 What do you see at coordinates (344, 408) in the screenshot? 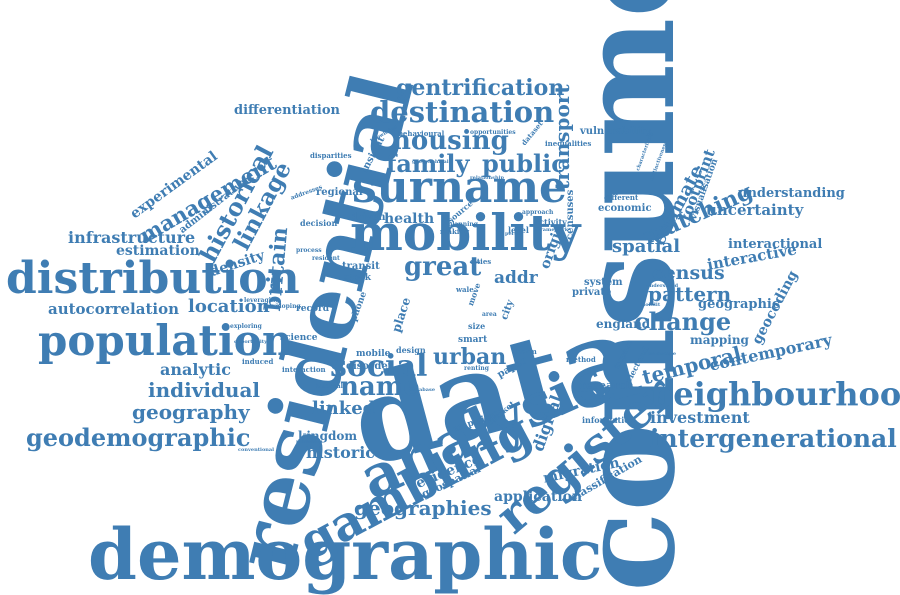
I see `word-linked: linked` at bounding box center [344, 408].